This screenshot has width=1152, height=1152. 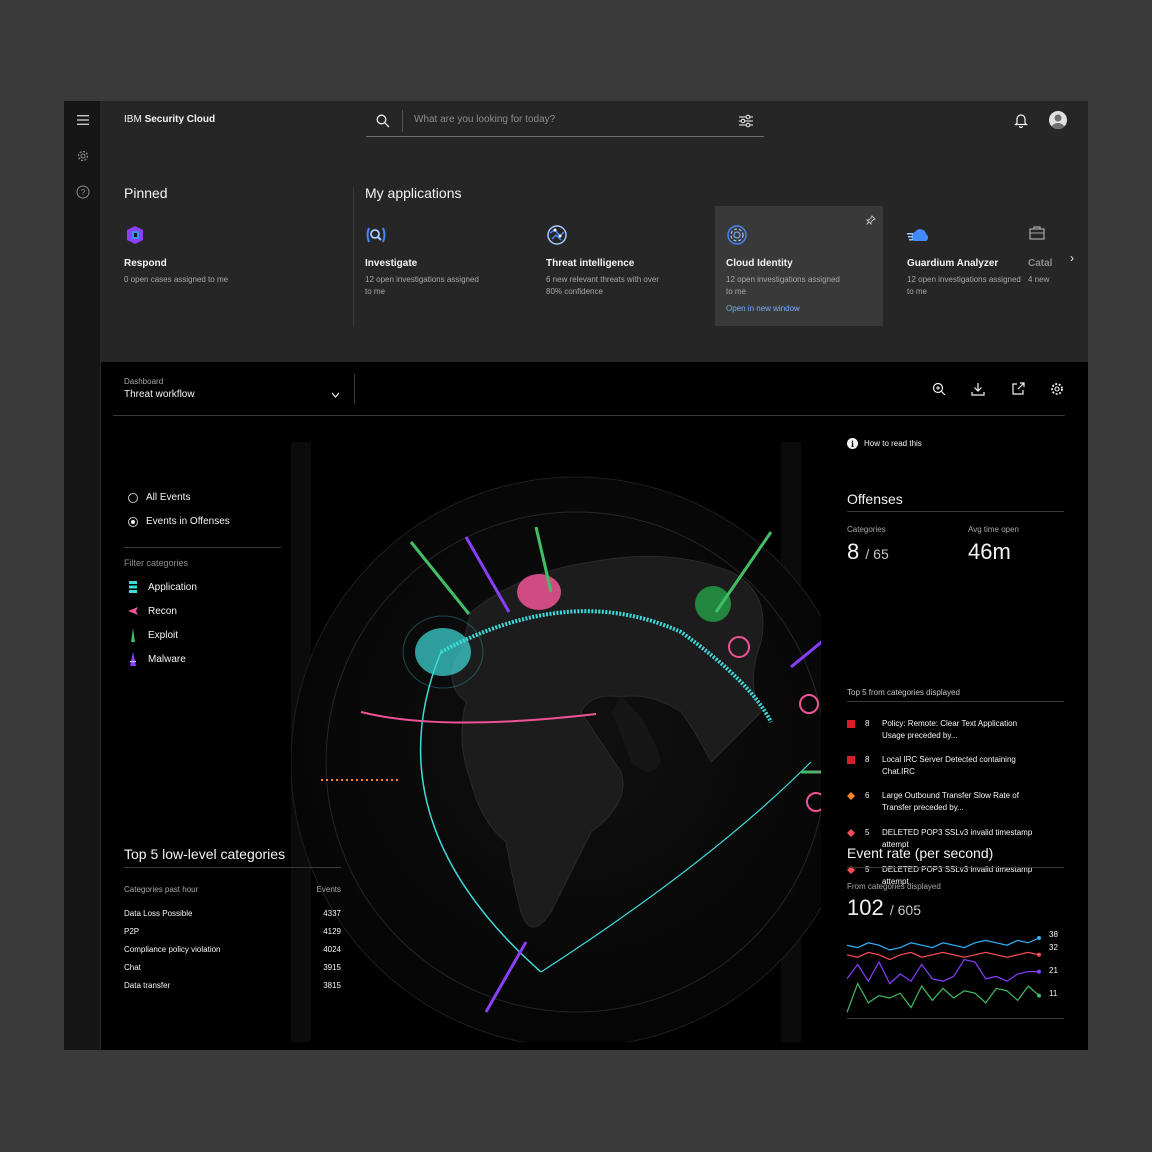 What do you see at coordinates (152, 611) in the screenshot?
I see `filter-category-recon: Recon` at bounding box center [152, 611].